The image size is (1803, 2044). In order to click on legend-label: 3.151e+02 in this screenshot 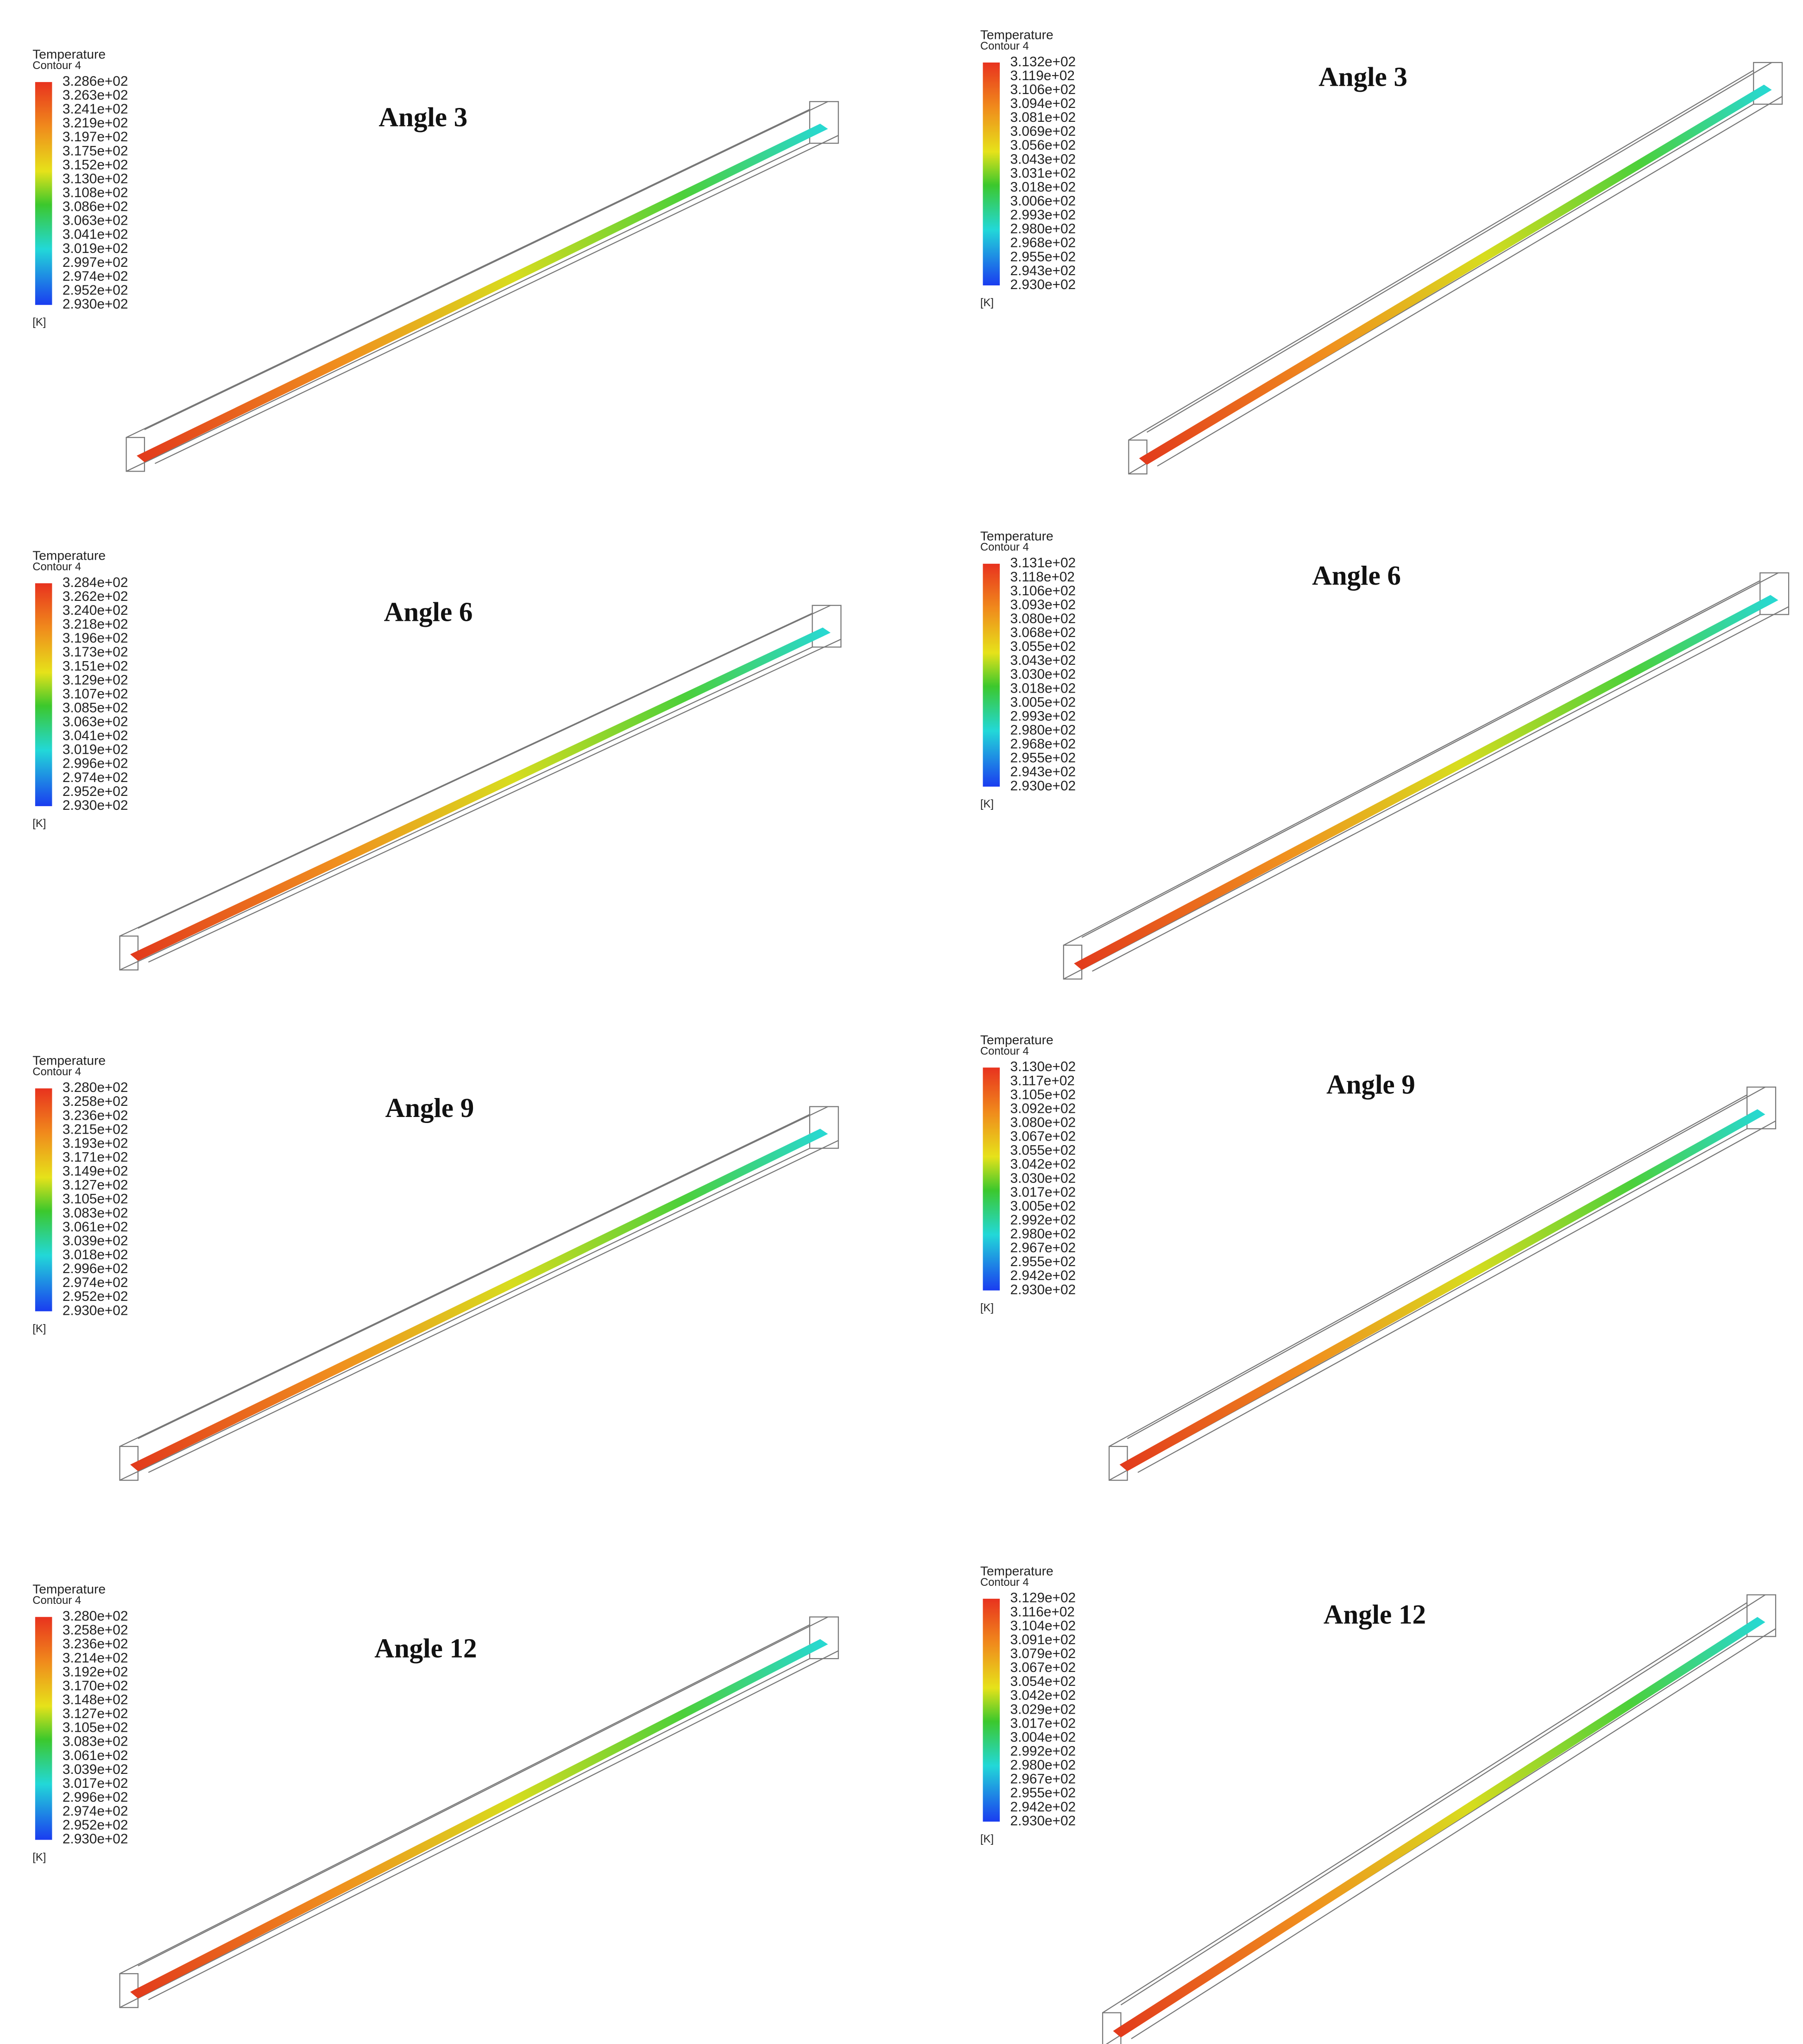, I will do `click(95, 666)`.